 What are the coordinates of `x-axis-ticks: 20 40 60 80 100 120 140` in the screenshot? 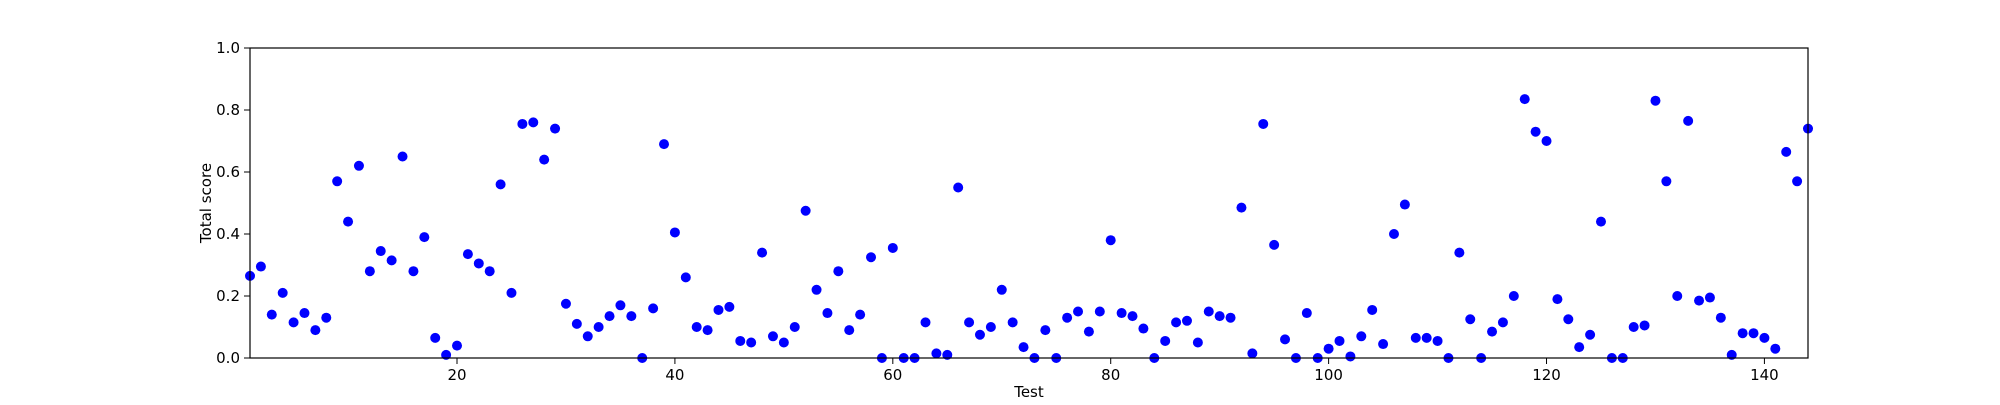 It's located at (1113, 371).